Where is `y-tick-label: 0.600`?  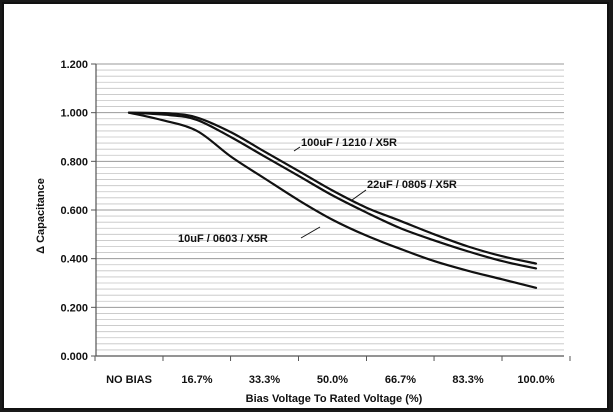 y-tick-label: 0.600 is located at coordinates (74, 211).